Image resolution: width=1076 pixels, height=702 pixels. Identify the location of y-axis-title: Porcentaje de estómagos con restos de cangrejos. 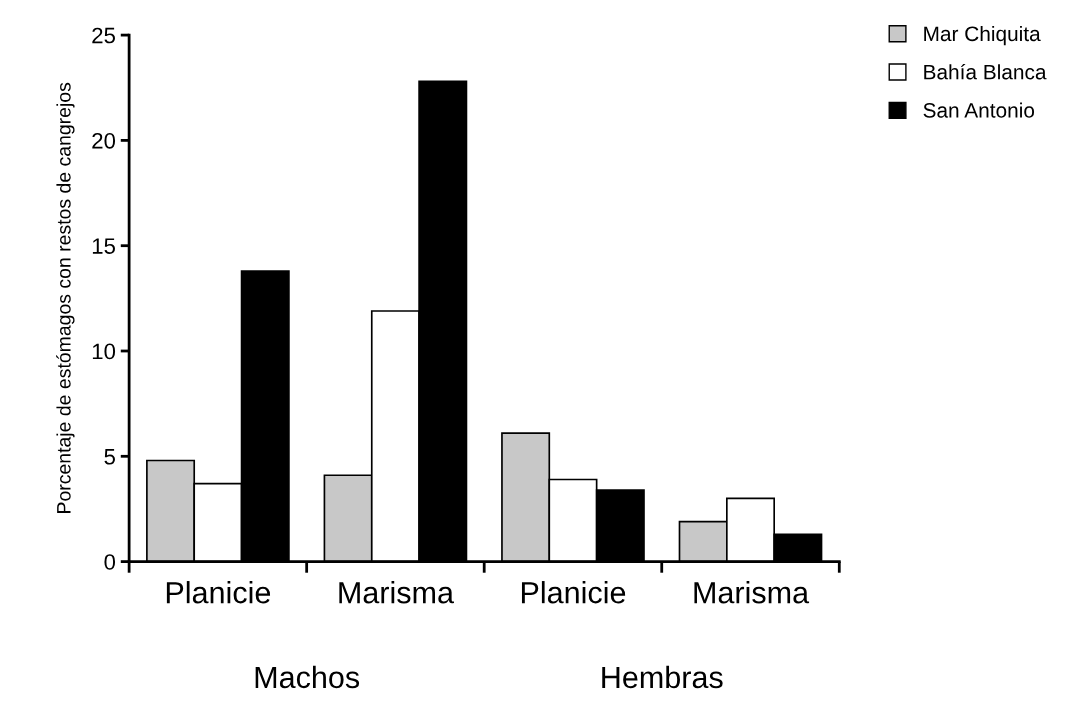
(65, 297).